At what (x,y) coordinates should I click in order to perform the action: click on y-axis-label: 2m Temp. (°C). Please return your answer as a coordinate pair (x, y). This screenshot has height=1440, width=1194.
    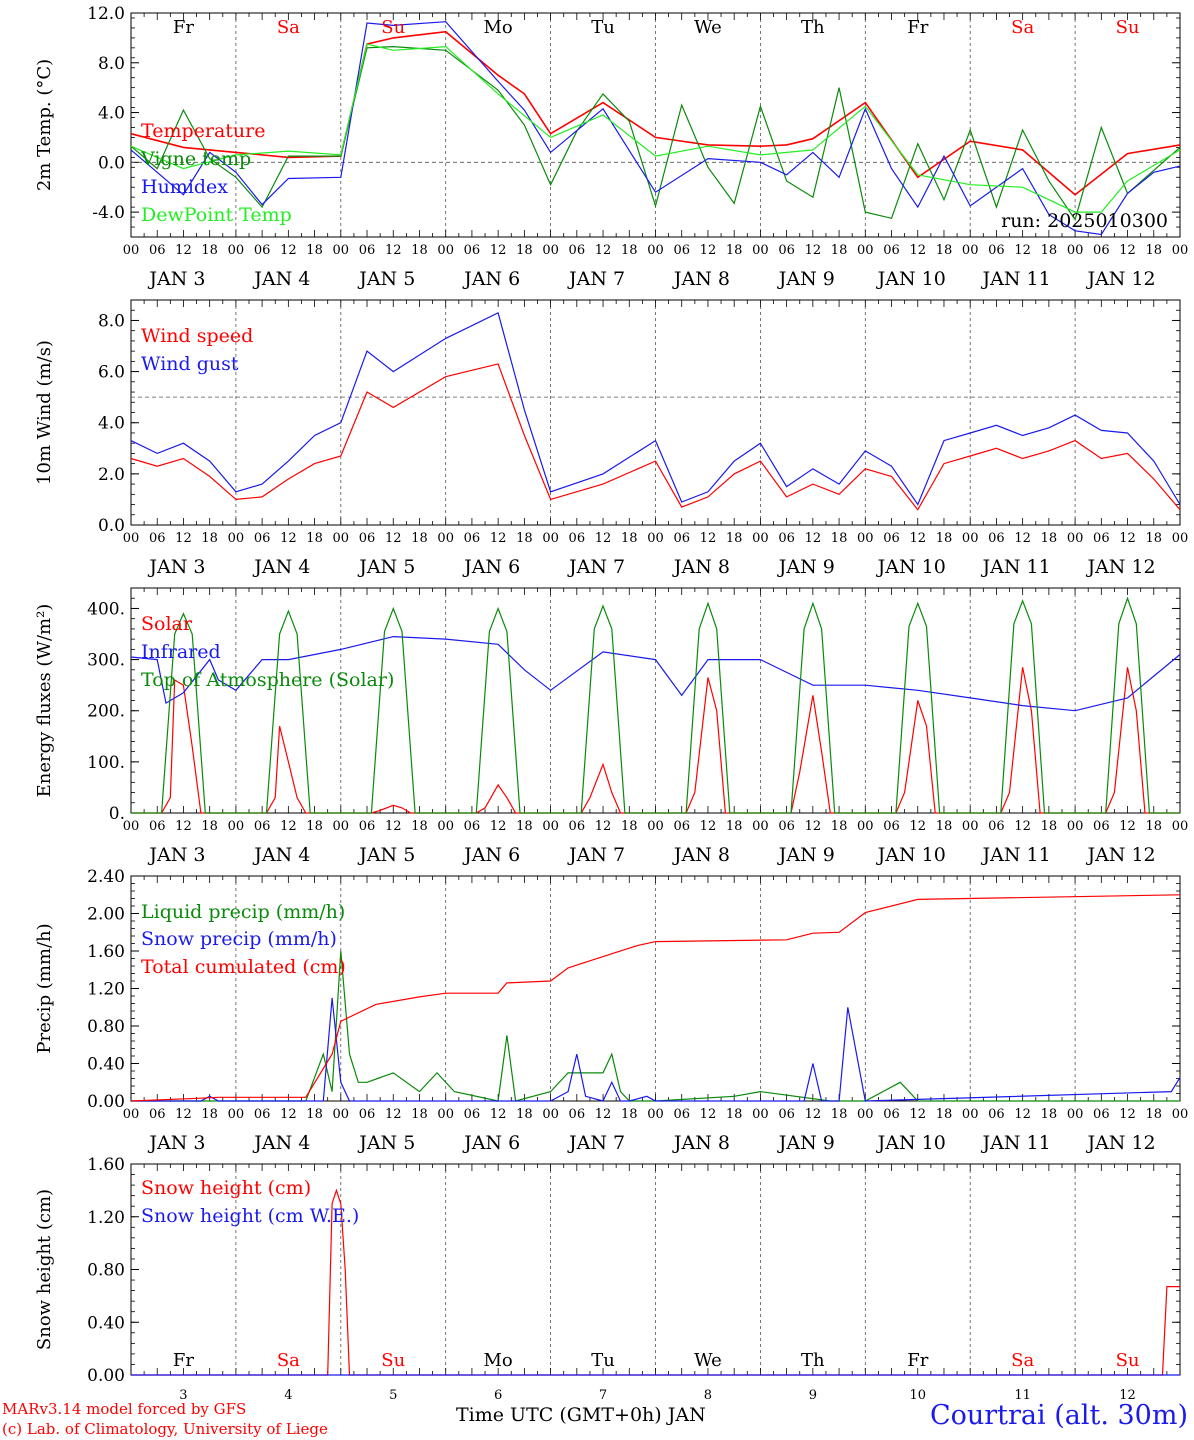
    Looking at the image, I should click on (44, 125).